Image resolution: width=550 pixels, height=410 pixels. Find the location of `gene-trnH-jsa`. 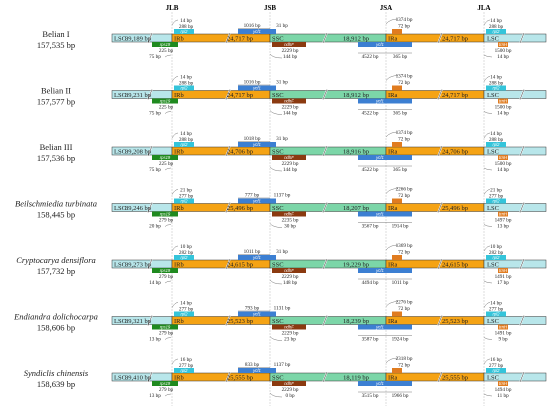

gene-trnH-jsa is located at coordinates (397, 257).